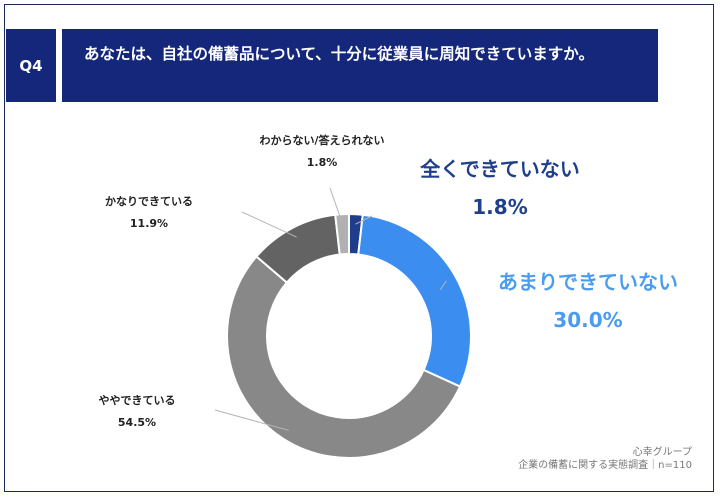 The height and width of the screenshot is (498, 720). What do you see at coordinates (588, 301) in the screenshot?
I see `slice-label-not-much: あまりできていない 30.0%` at bounding box center [588, 301].